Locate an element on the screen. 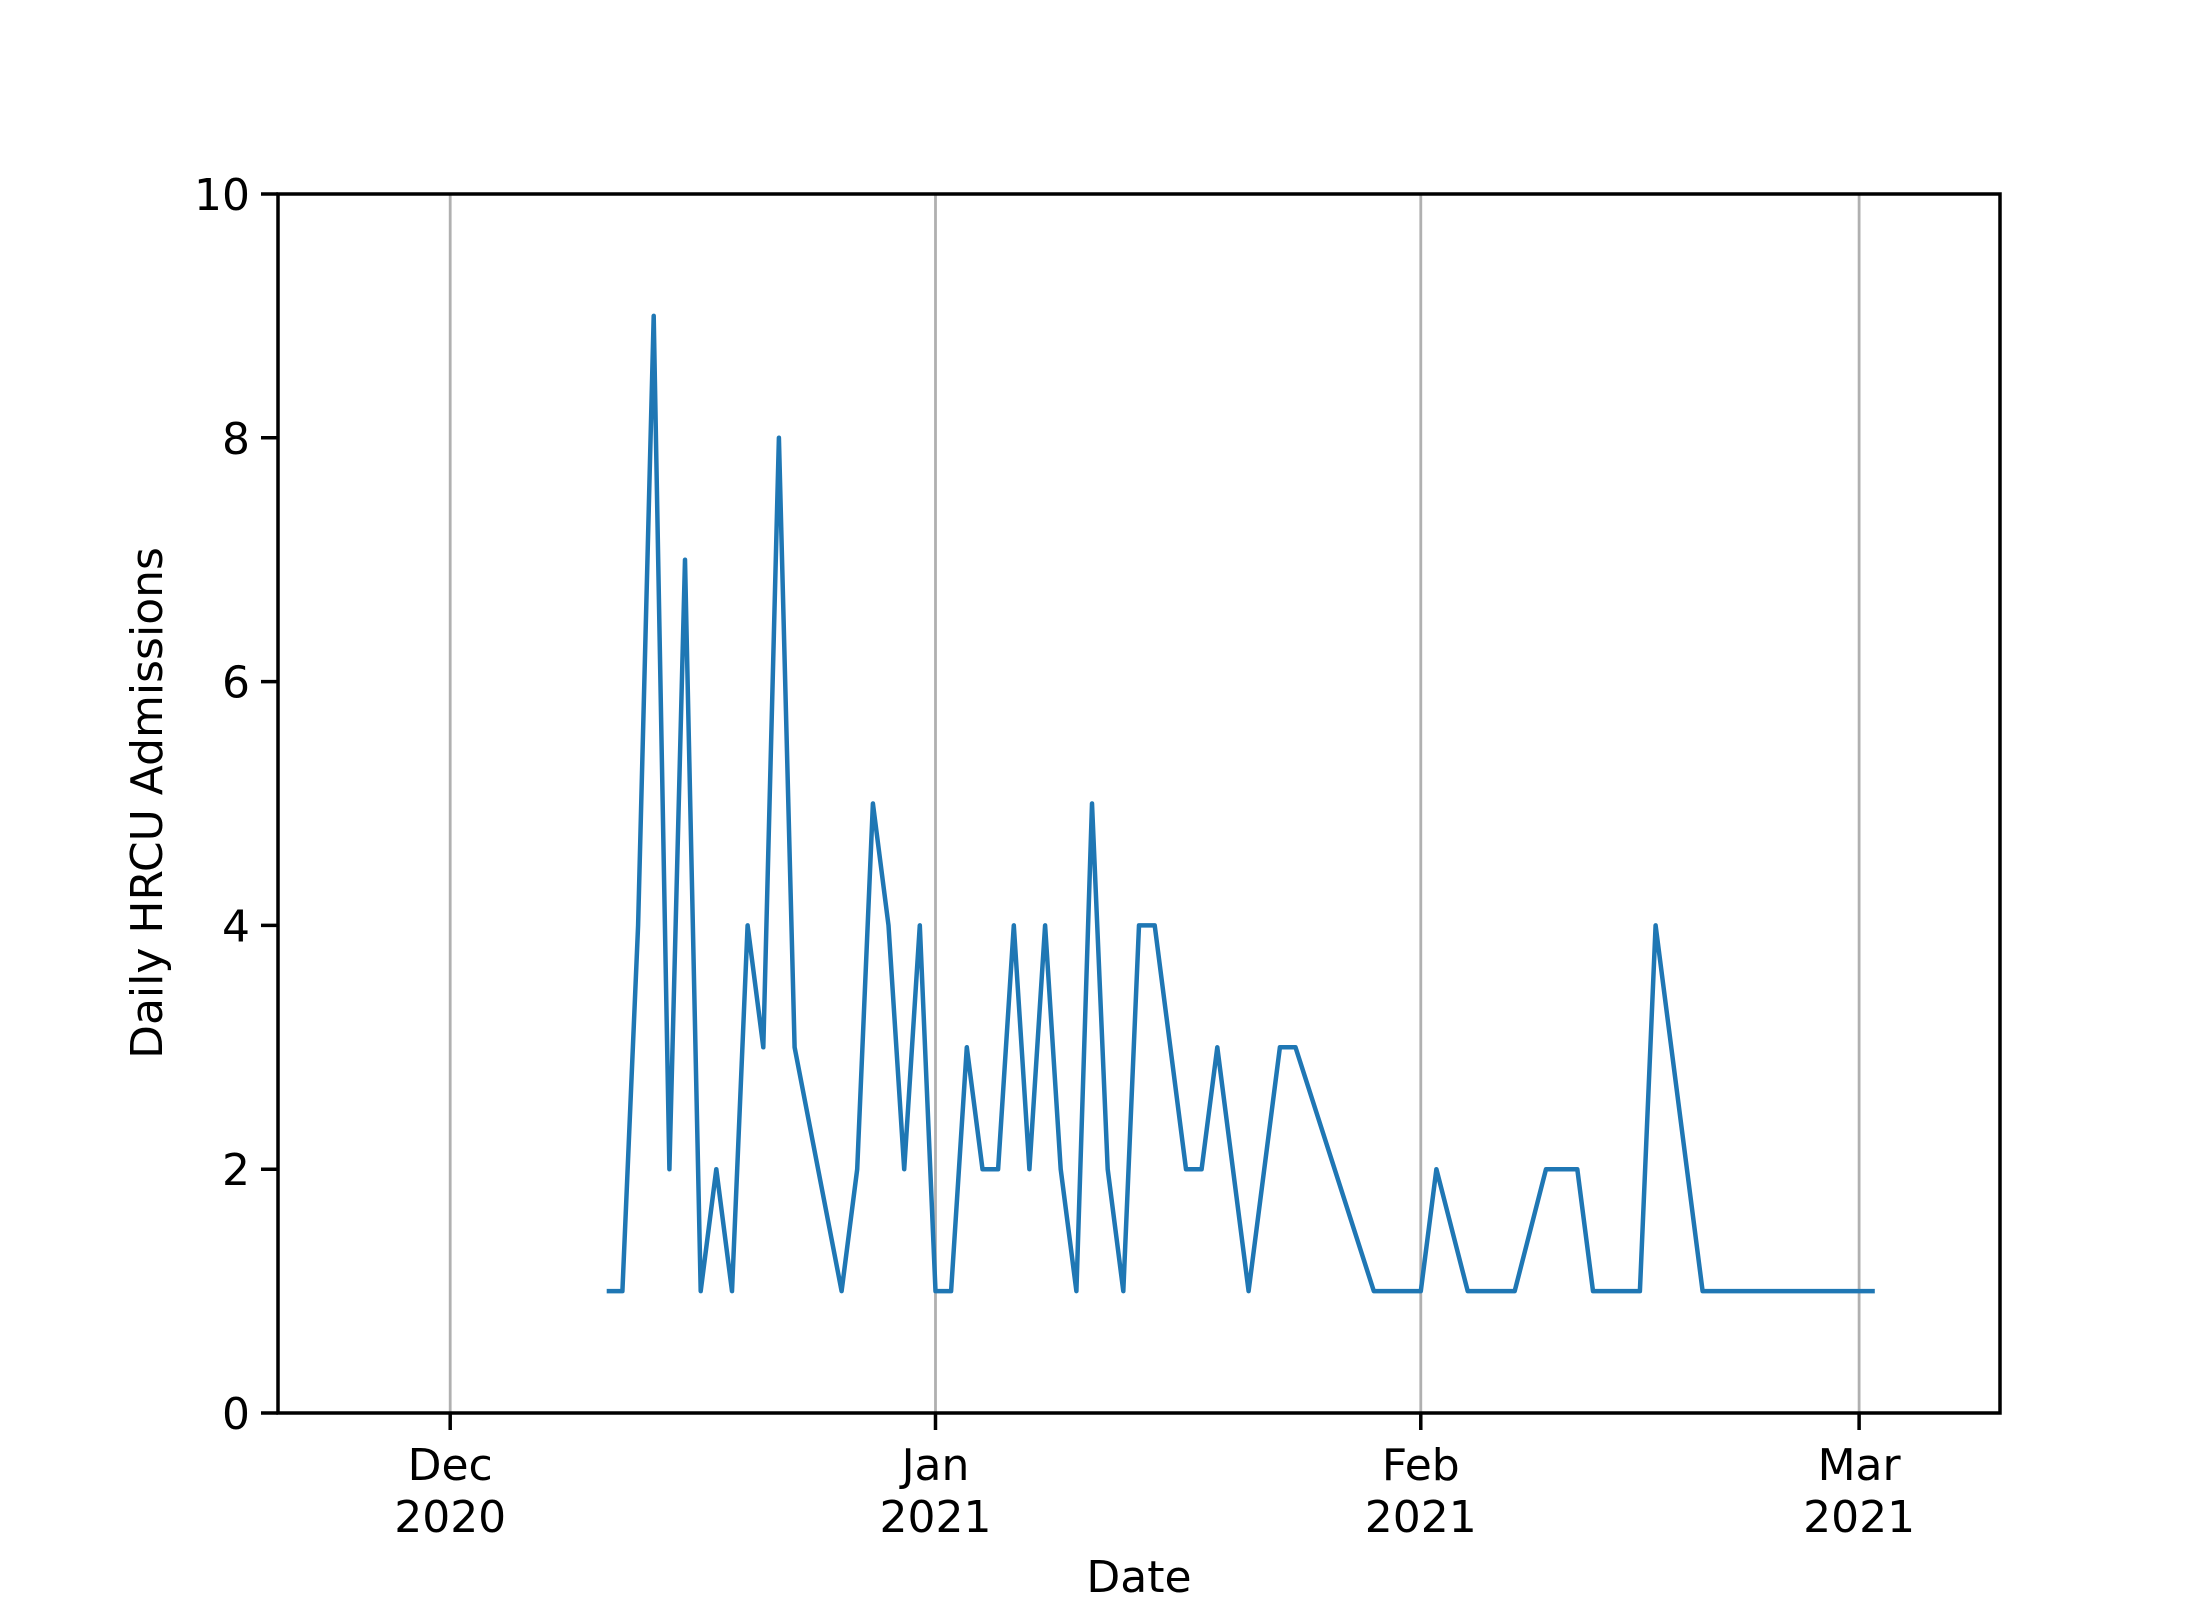  y-tick-label: 2 is located at coordinates (236, 1170).